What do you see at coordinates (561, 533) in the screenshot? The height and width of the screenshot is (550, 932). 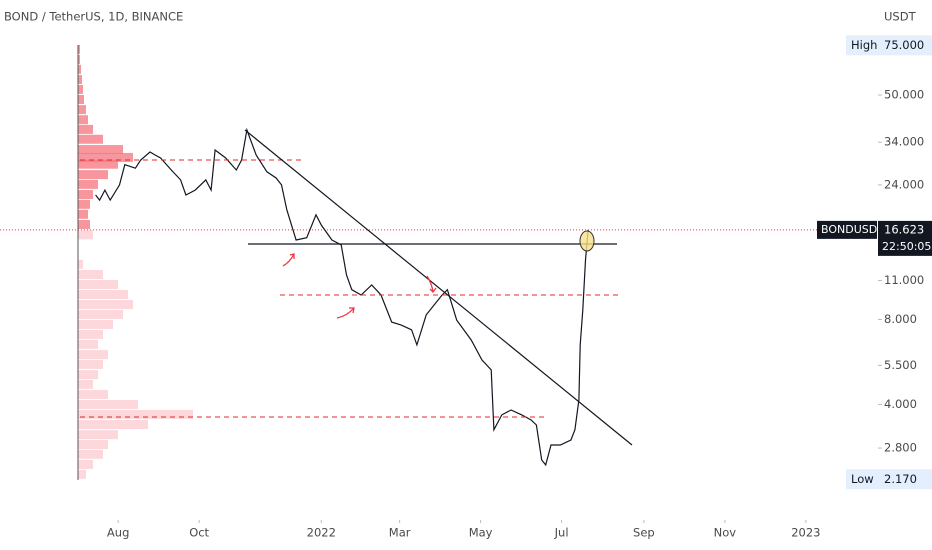 I see `x-tick-label: Jul` at bounding box center [561, 533].